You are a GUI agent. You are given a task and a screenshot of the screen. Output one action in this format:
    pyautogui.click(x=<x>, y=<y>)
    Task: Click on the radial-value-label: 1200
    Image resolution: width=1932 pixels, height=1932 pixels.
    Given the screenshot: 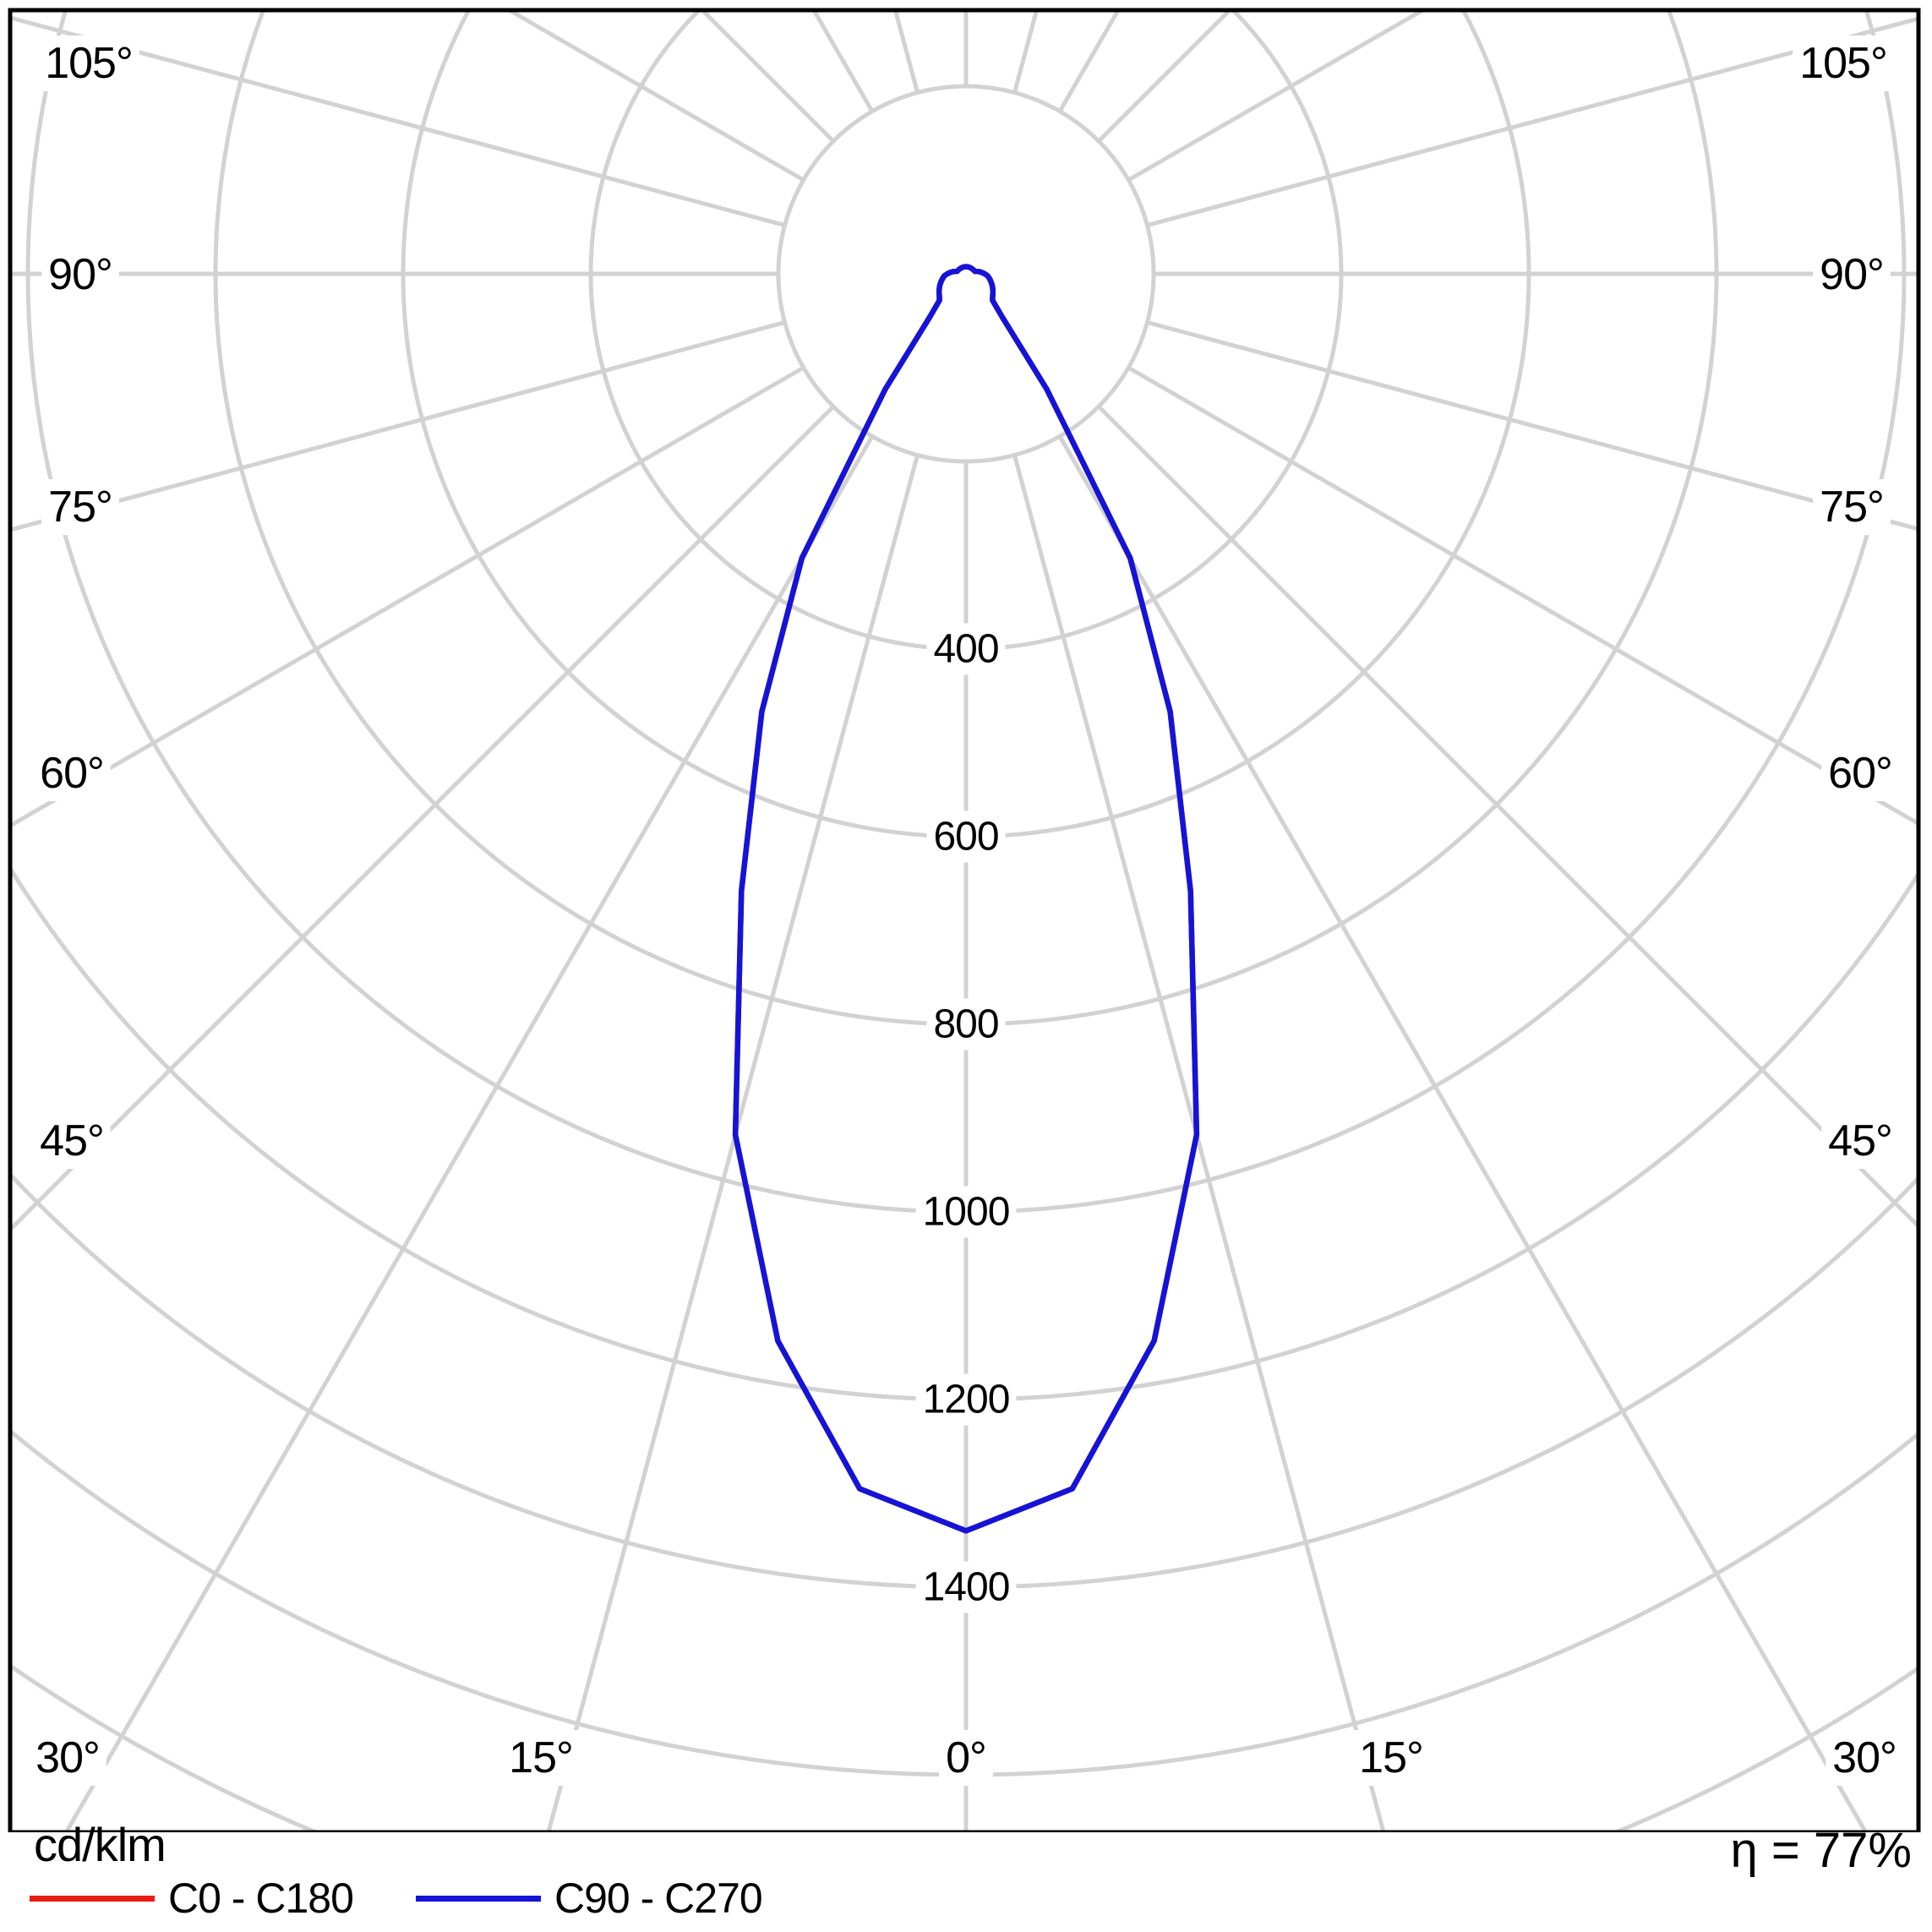 What is the action you would take?
    pyautogui.click(x=966, y=1400)
    